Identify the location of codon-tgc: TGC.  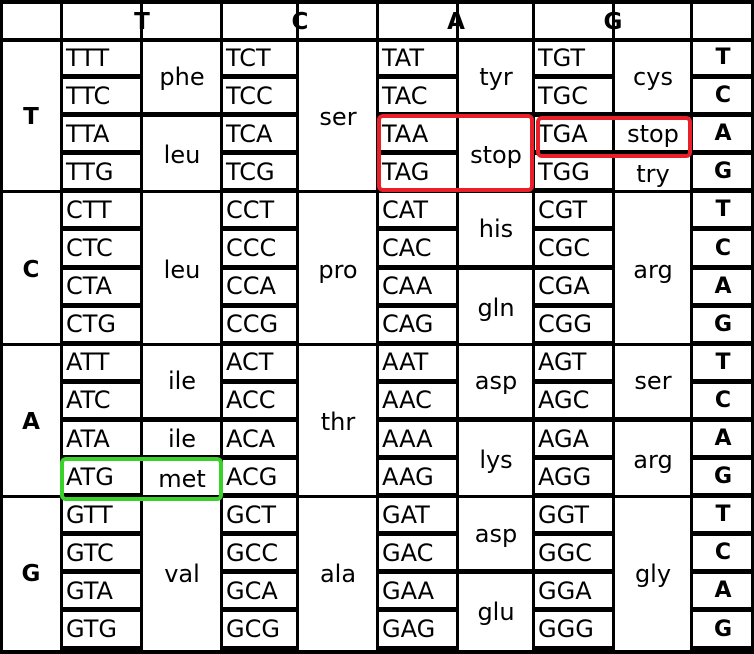
(574, 98).